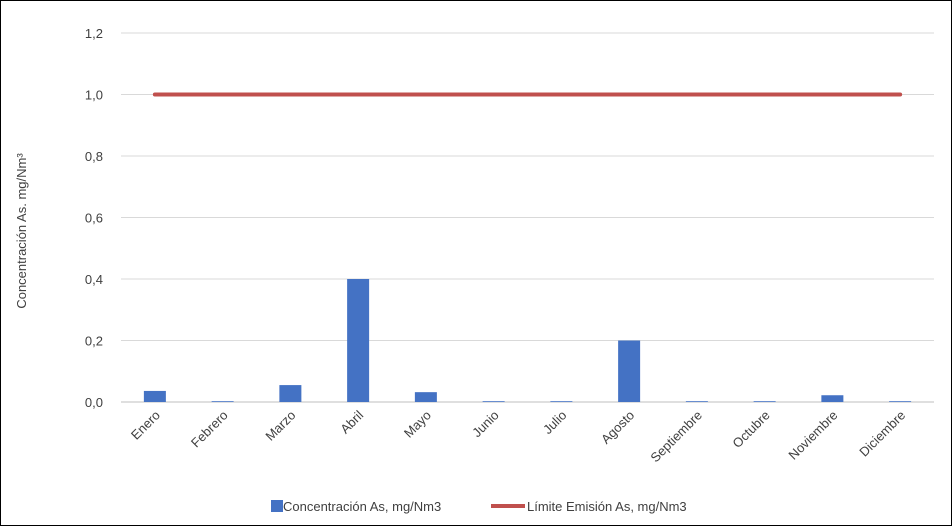 The height and width of the screenshot is (530, 952). Describe the element at coordinates (94, 156) in the screenshot. I see `y-tick-label: 0,8` at that location.